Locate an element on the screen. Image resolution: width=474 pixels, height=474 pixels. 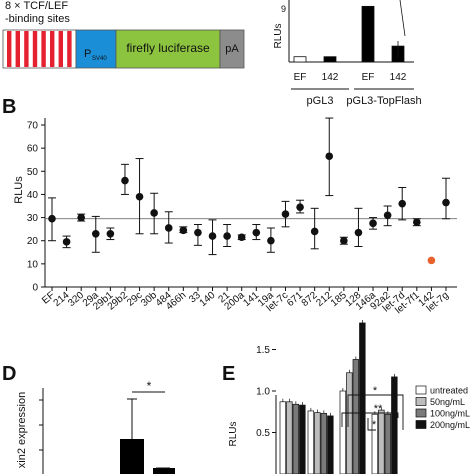
panel-e-ytick-label-1: 1.5 is located at coordinates (263, 350).